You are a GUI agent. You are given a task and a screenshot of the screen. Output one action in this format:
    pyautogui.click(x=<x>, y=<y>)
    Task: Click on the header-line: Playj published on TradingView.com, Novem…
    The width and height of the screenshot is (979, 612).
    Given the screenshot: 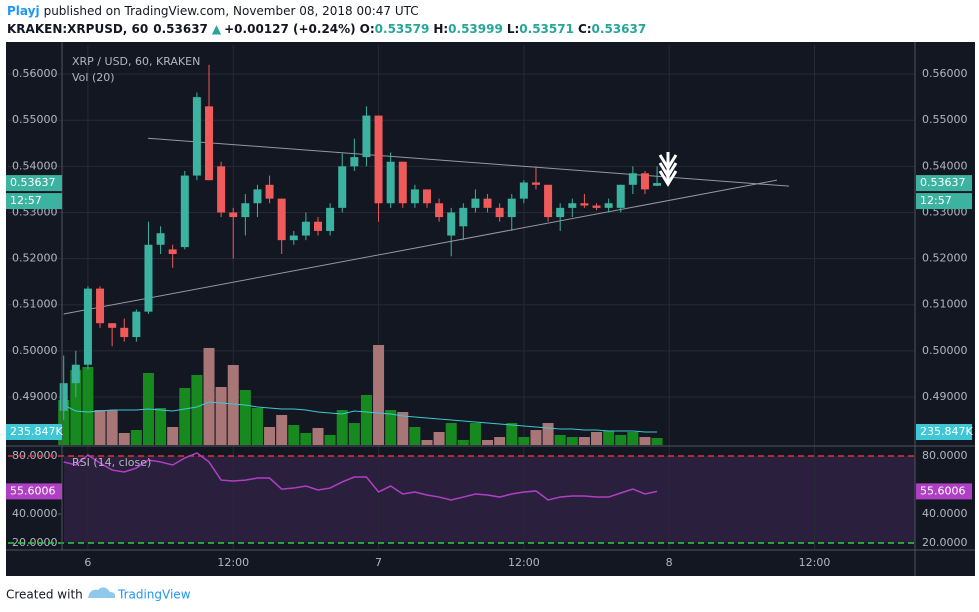 What is the action you would take?
    pyautogui.click(x=213, y=11)
    